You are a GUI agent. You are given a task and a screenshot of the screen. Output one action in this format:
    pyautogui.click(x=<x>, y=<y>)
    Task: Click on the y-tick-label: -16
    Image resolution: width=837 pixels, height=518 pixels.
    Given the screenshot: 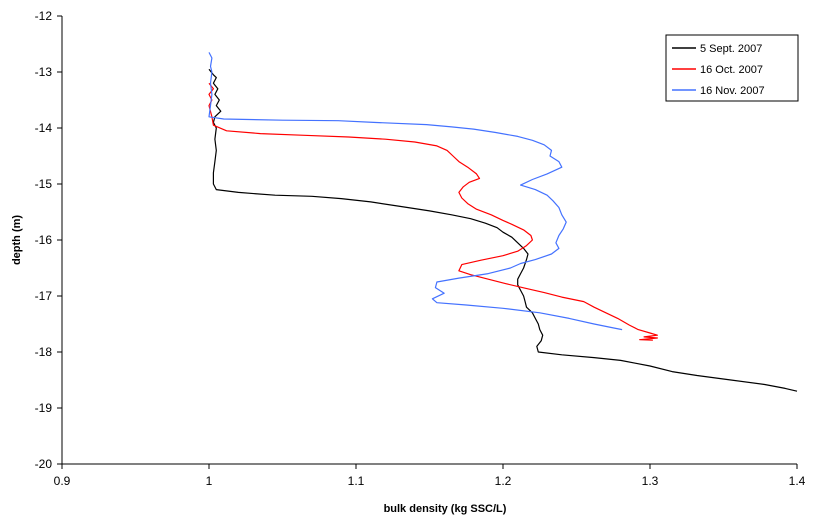 What is the action you would take?
    pyautogui.click(x=44, y=240)
    